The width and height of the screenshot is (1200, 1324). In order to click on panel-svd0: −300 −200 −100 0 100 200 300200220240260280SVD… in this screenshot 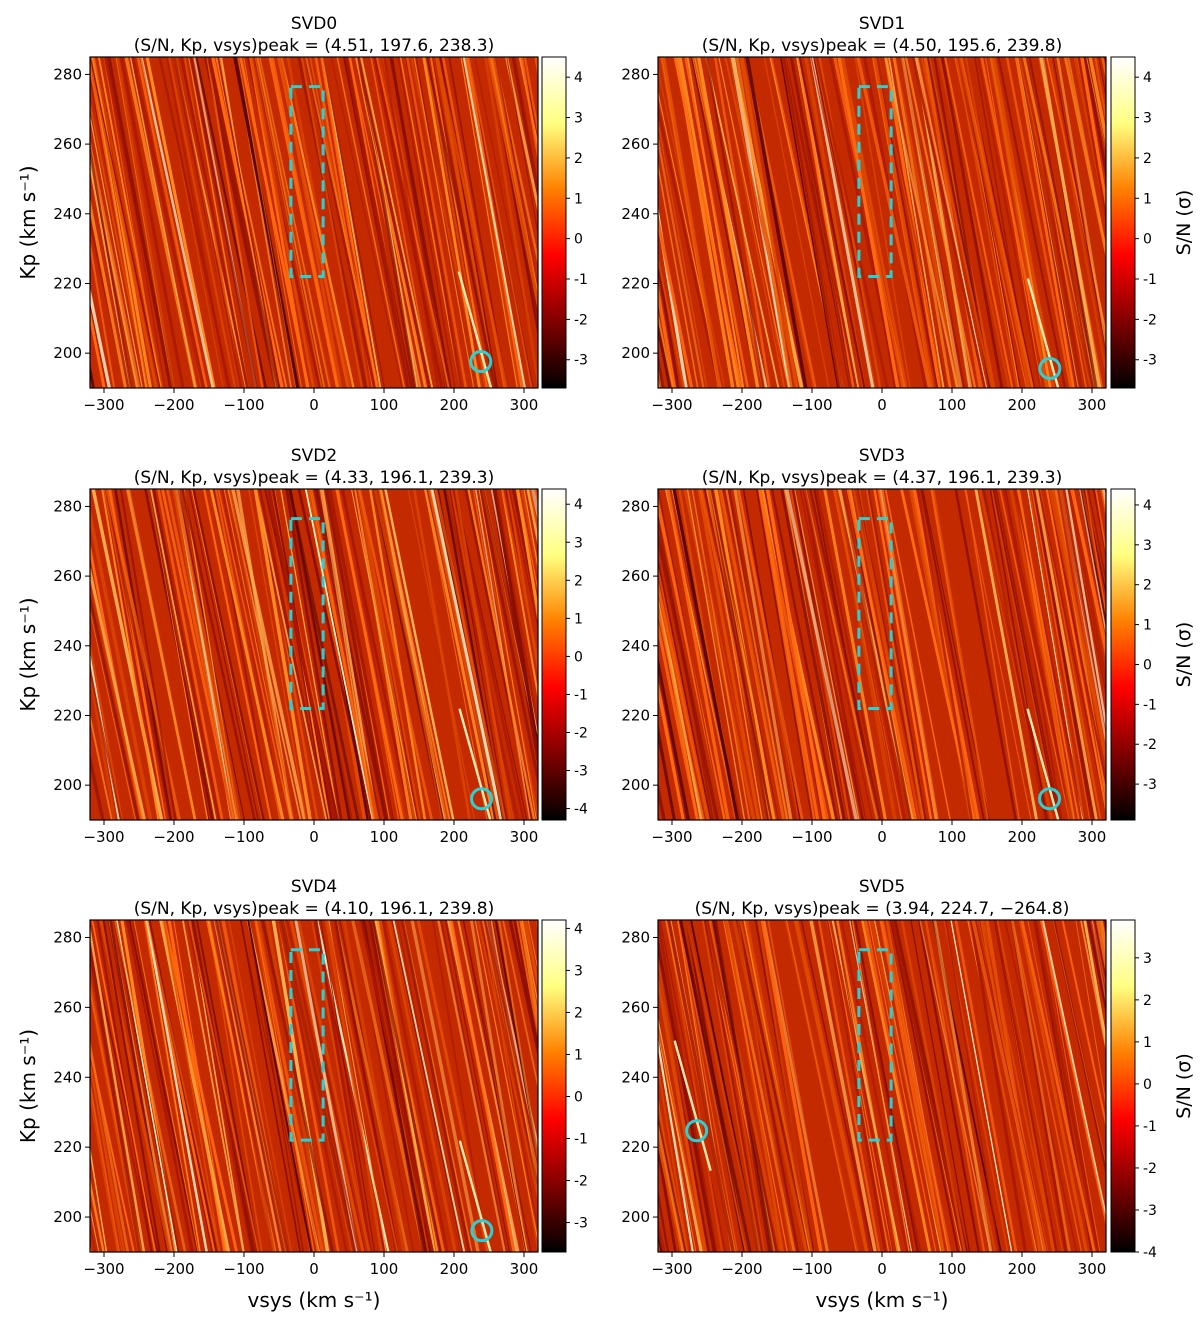, I will do `click(294, 214)`.